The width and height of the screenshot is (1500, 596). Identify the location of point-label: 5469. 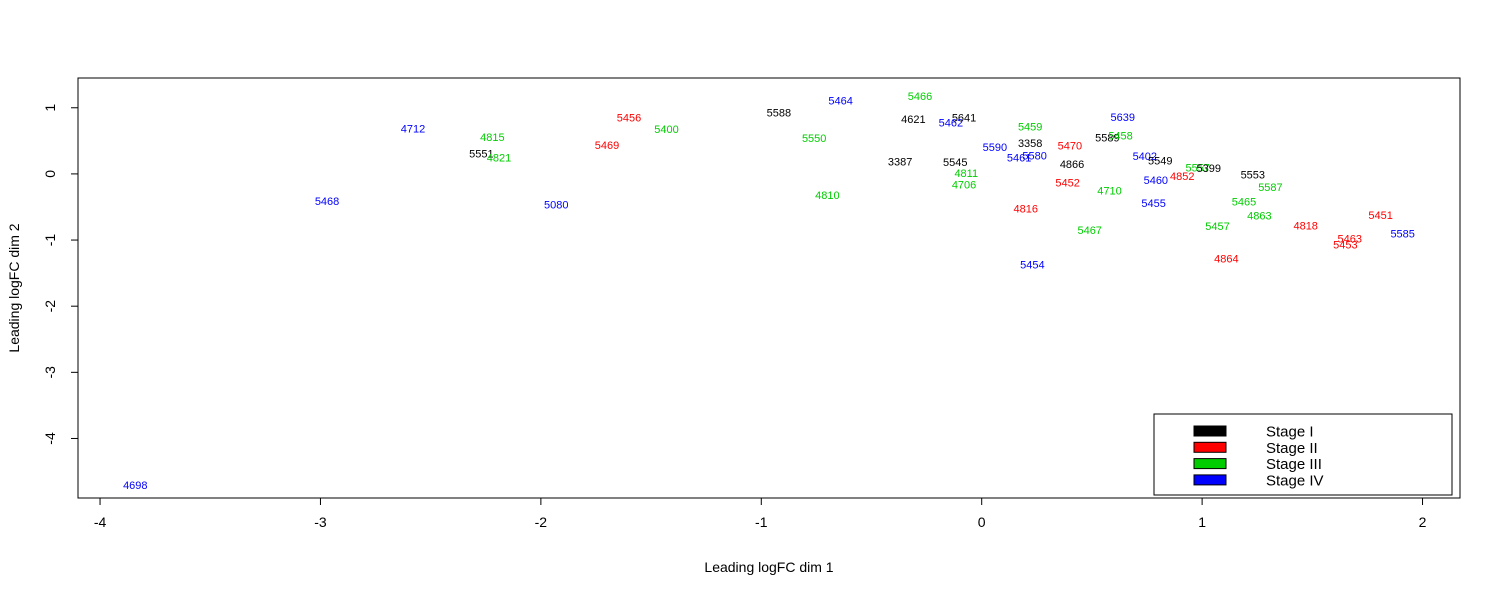
(607, 146).